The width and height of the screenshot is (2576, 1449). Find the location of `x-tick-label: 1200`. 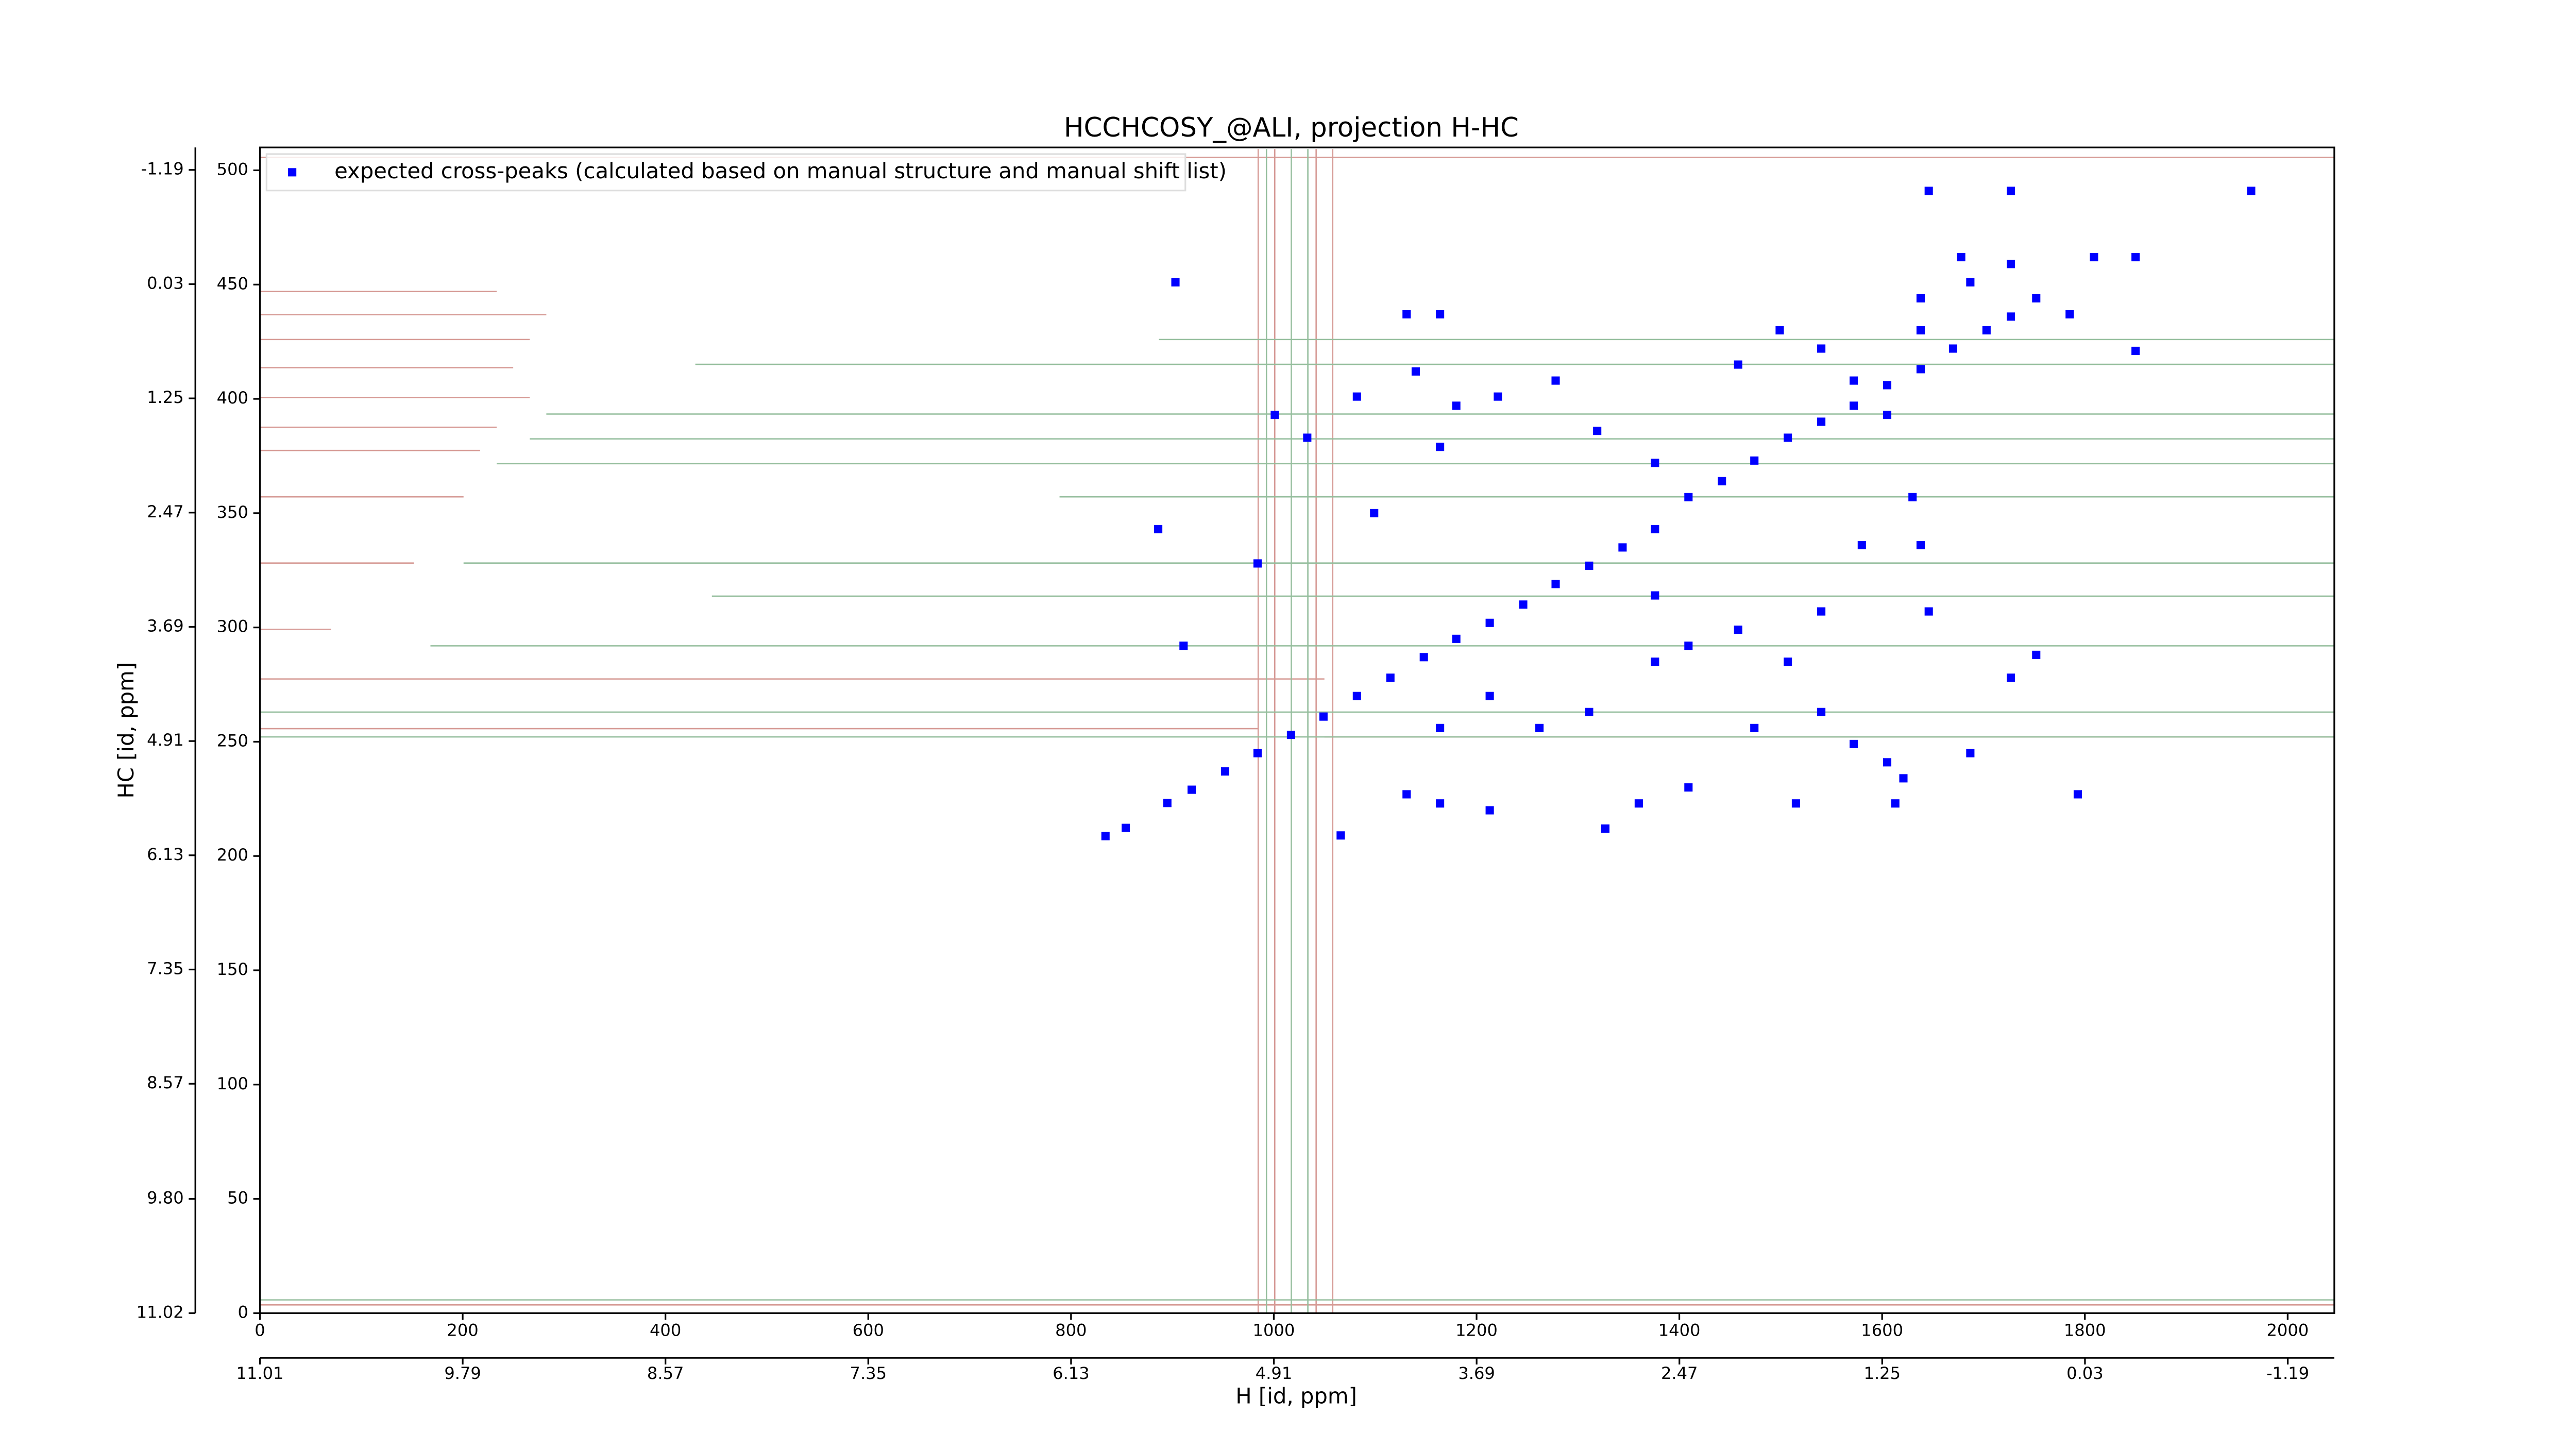

x-tick-label: 1200 is located at coordinates (1476, 1330).